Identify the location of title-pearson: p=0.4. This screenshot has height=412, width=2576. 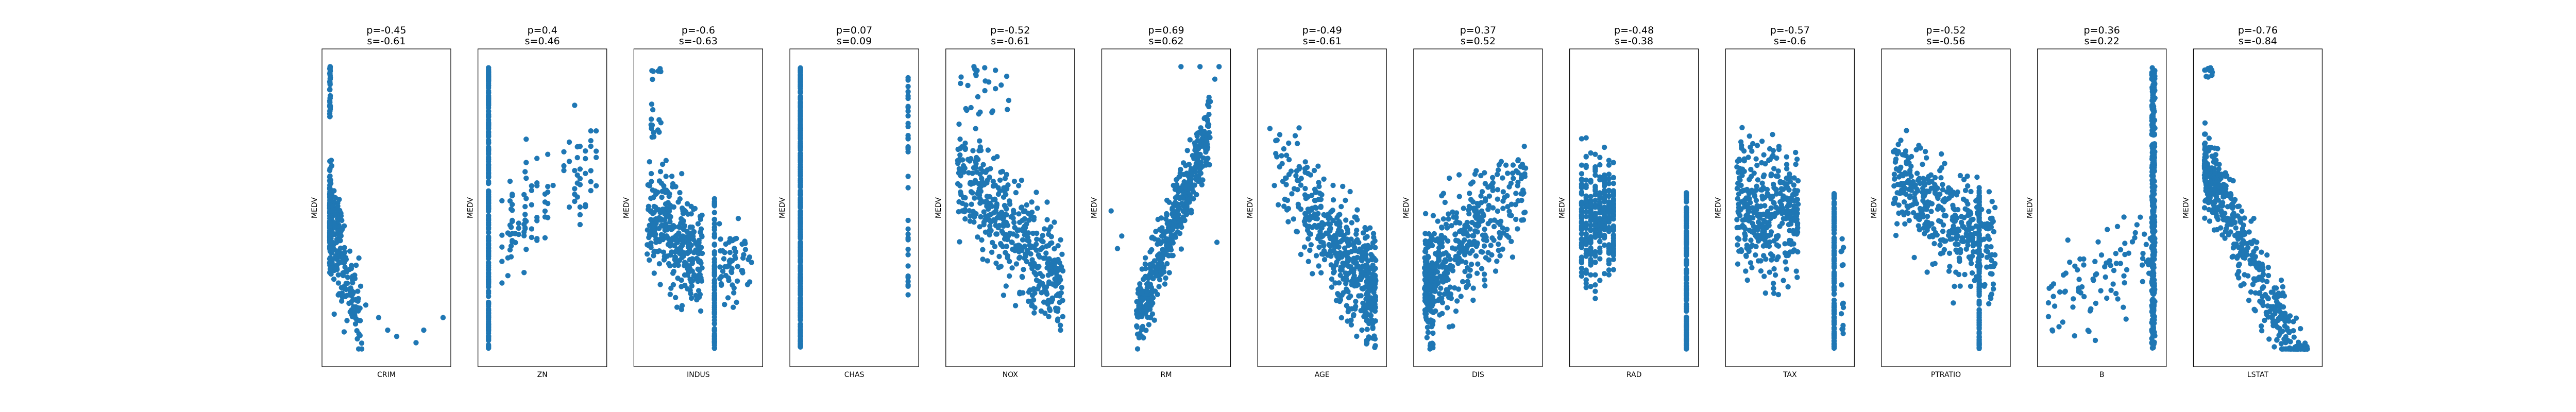
(543, 30).